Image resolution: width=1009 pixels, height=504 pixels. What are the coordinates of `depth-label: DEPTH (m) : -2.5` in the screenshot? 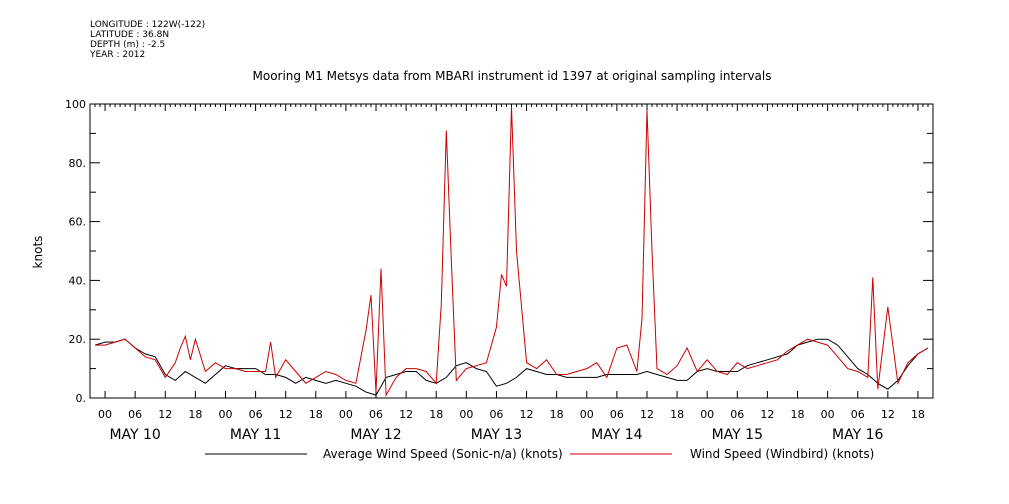 It's located at (128, 45).